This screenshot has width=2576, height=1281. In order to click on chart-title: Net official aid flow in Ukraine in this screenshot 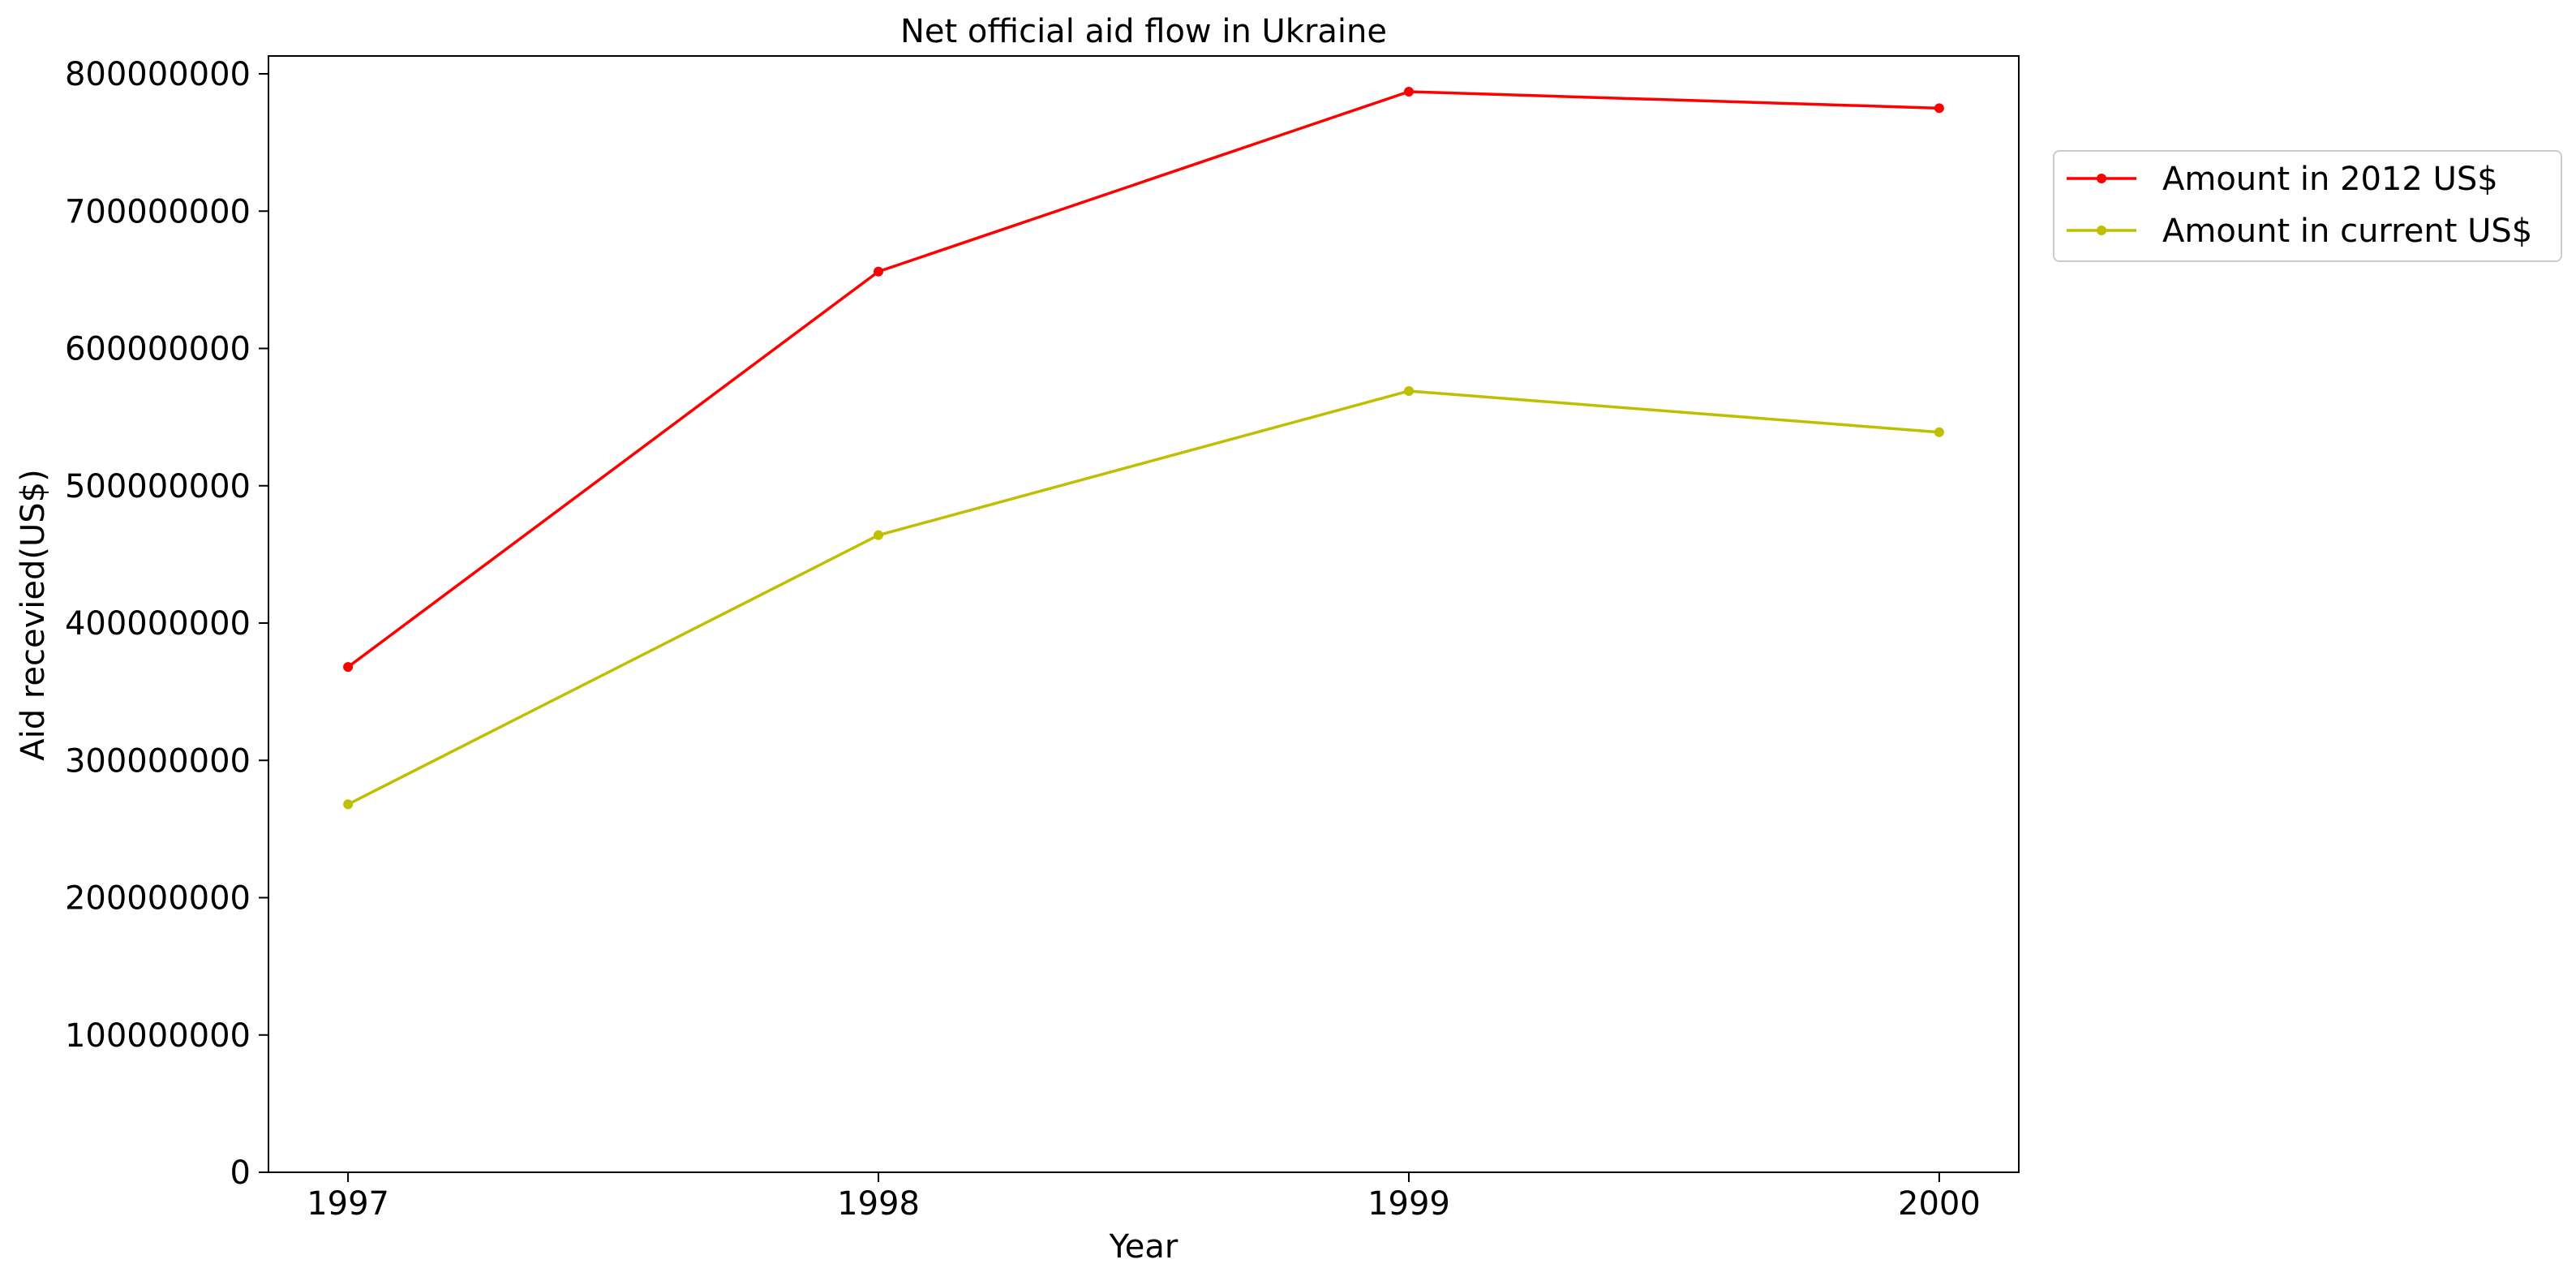, I will do `click(1143, 31)`.